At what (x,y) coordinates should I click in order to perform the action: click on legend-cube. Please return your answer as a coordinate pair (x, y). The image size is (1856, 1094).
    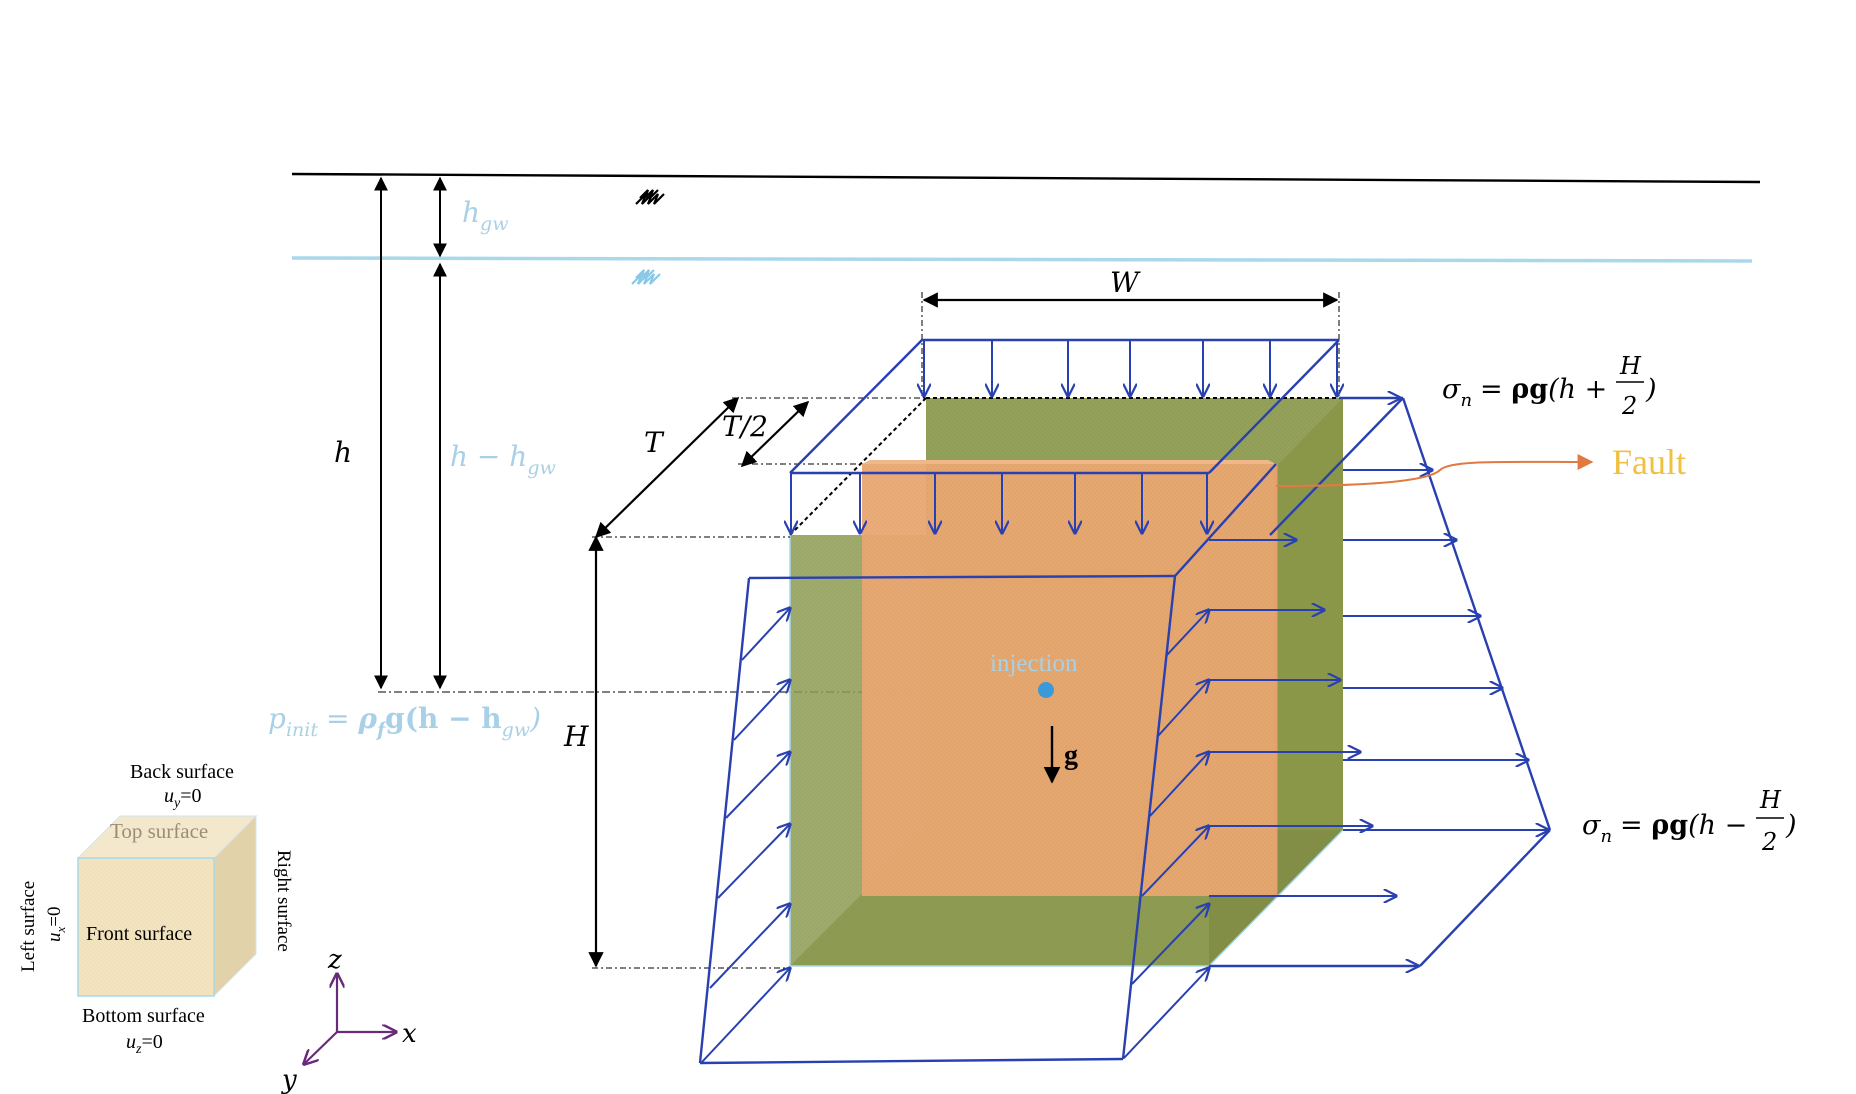
    Looking at the image, I should click on (167, 906).